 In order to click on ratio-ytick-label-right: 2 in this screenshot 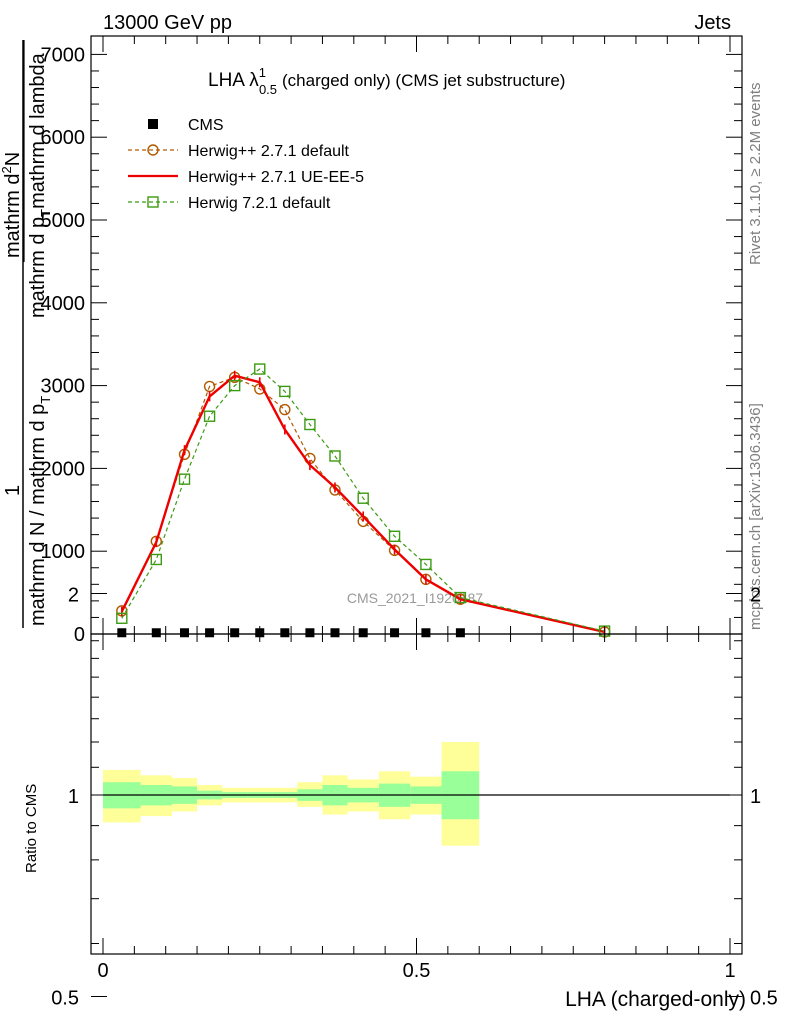, I will do `click(755, 596)`.